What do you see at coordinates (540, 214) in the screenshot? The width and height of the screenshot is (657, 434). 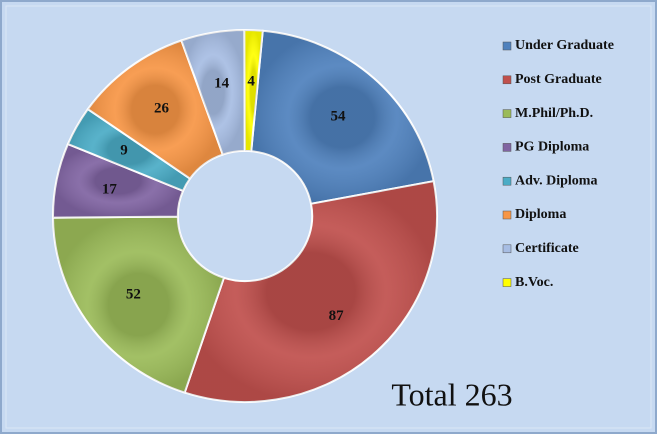 I see `legend-label: Diploma` at bounding box center [540, 214].